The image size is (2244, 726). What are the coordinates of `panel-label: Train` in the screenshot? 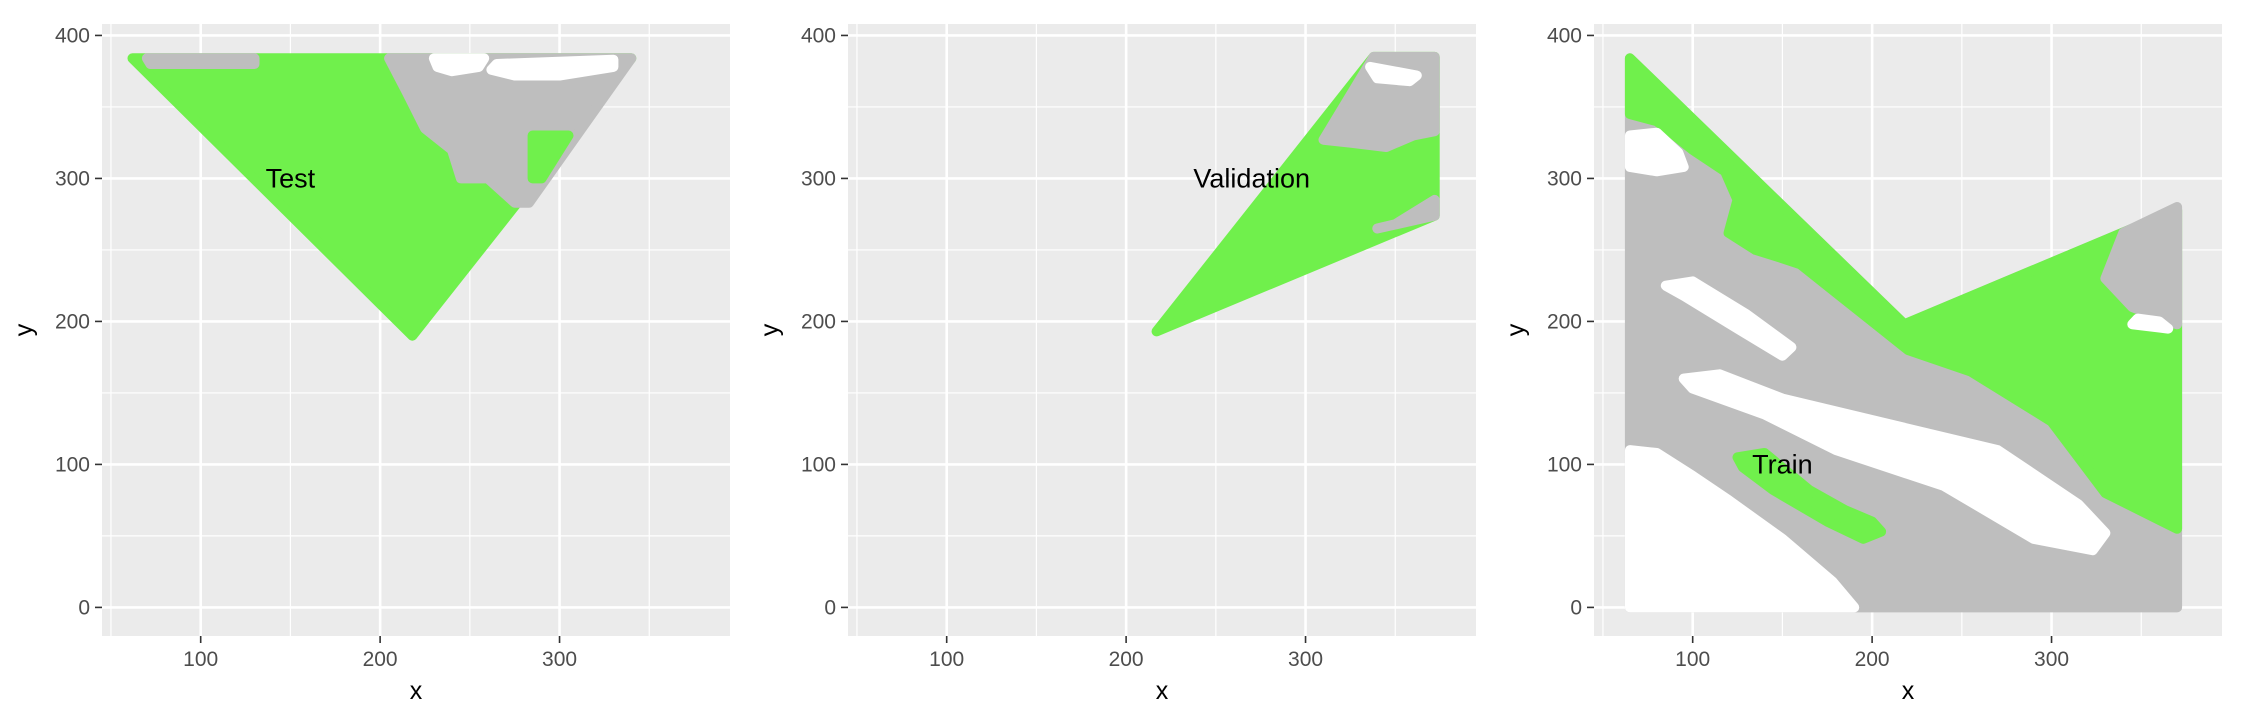 It's located at (1782, 464).